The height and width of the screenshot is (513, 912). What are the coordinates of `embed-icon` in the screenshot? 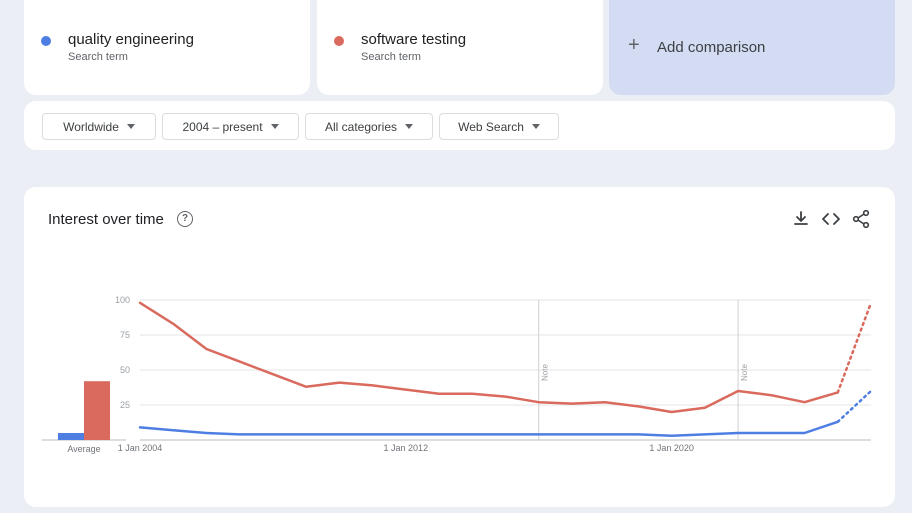 It's located at (831, 219).